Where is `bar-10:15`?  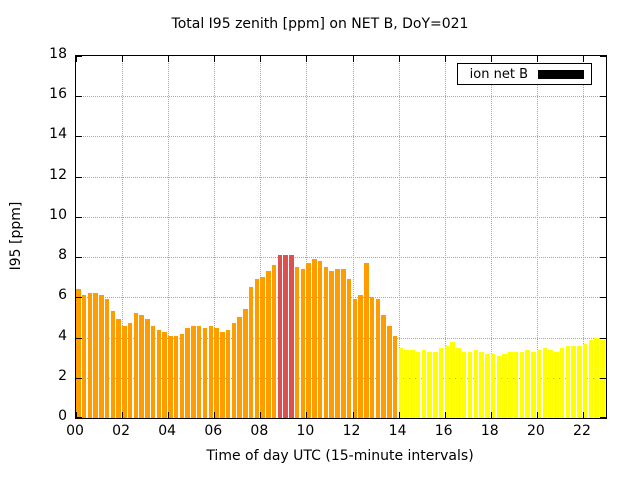 bar-10:15 is located at coordinates (314, 338).